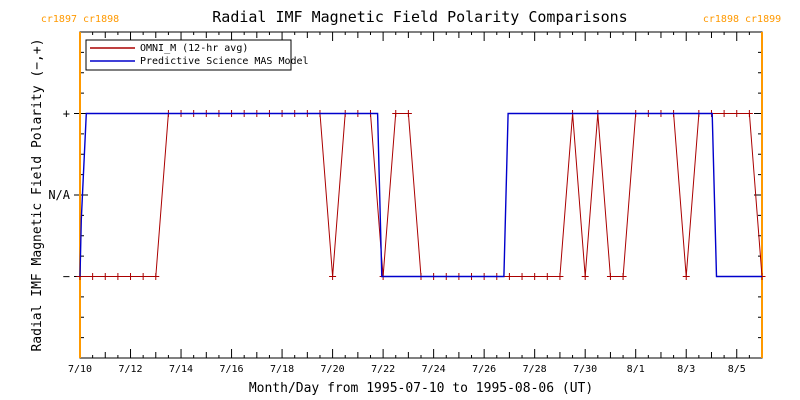 The width and height of the screenshot is (800, 400). What do you see at coordinates (66, 114) in the screenshot?
I see `y-tick-label: +` at bounding box center [66, 114].